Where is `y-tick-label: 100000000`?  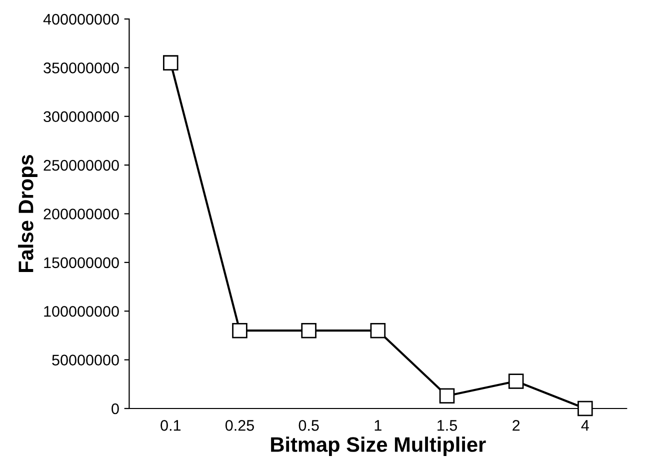 y-tick-label: 100000000 is located at coordinates (81, 311).